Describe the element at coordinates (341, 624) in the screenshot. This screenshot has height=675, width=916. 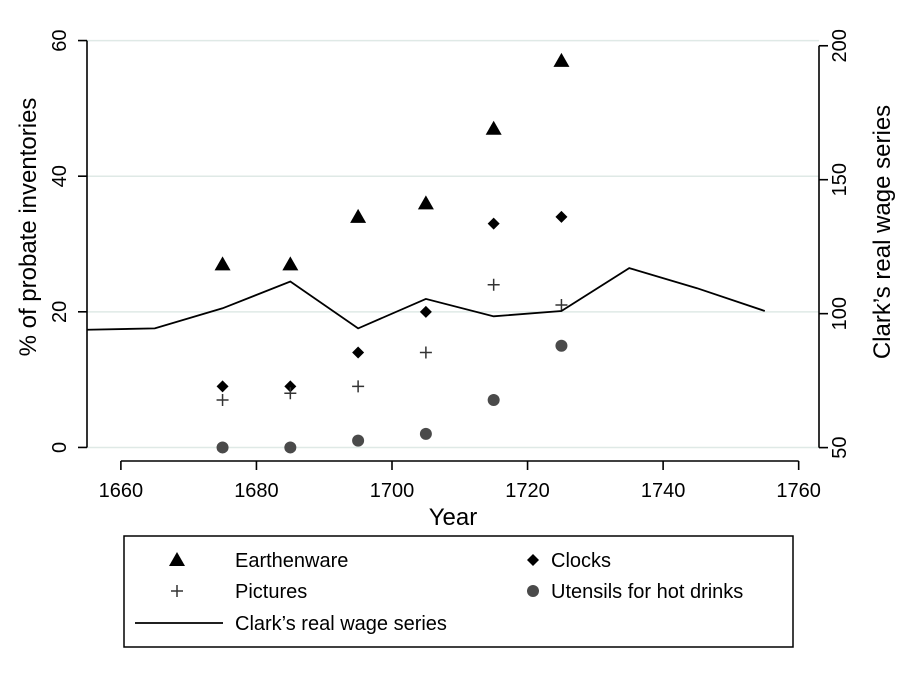
I see `legend-label: Clark’s real wage series` at that location.